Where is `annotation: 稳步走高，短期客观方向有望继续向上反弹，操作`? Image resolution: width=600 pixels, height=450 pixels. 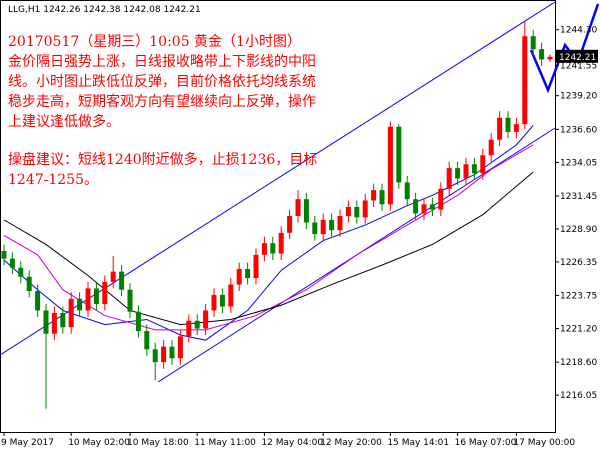
annotation: 稳步走高，短期客观方向有望继续向上反弹，操作 is located at coordinates (162, 101).